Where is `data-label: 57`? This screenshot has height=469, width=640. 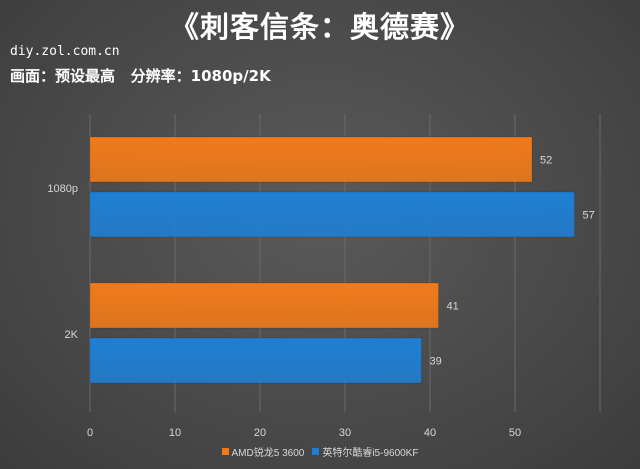
data-label: 57 is located at coordinates (589, 216).